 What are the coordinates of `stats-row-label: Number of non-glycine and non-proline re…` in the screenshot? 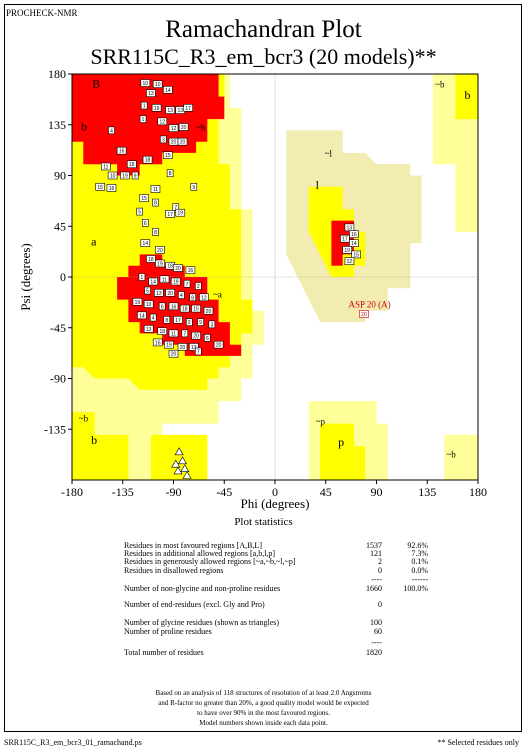 It's located at (202, 588).